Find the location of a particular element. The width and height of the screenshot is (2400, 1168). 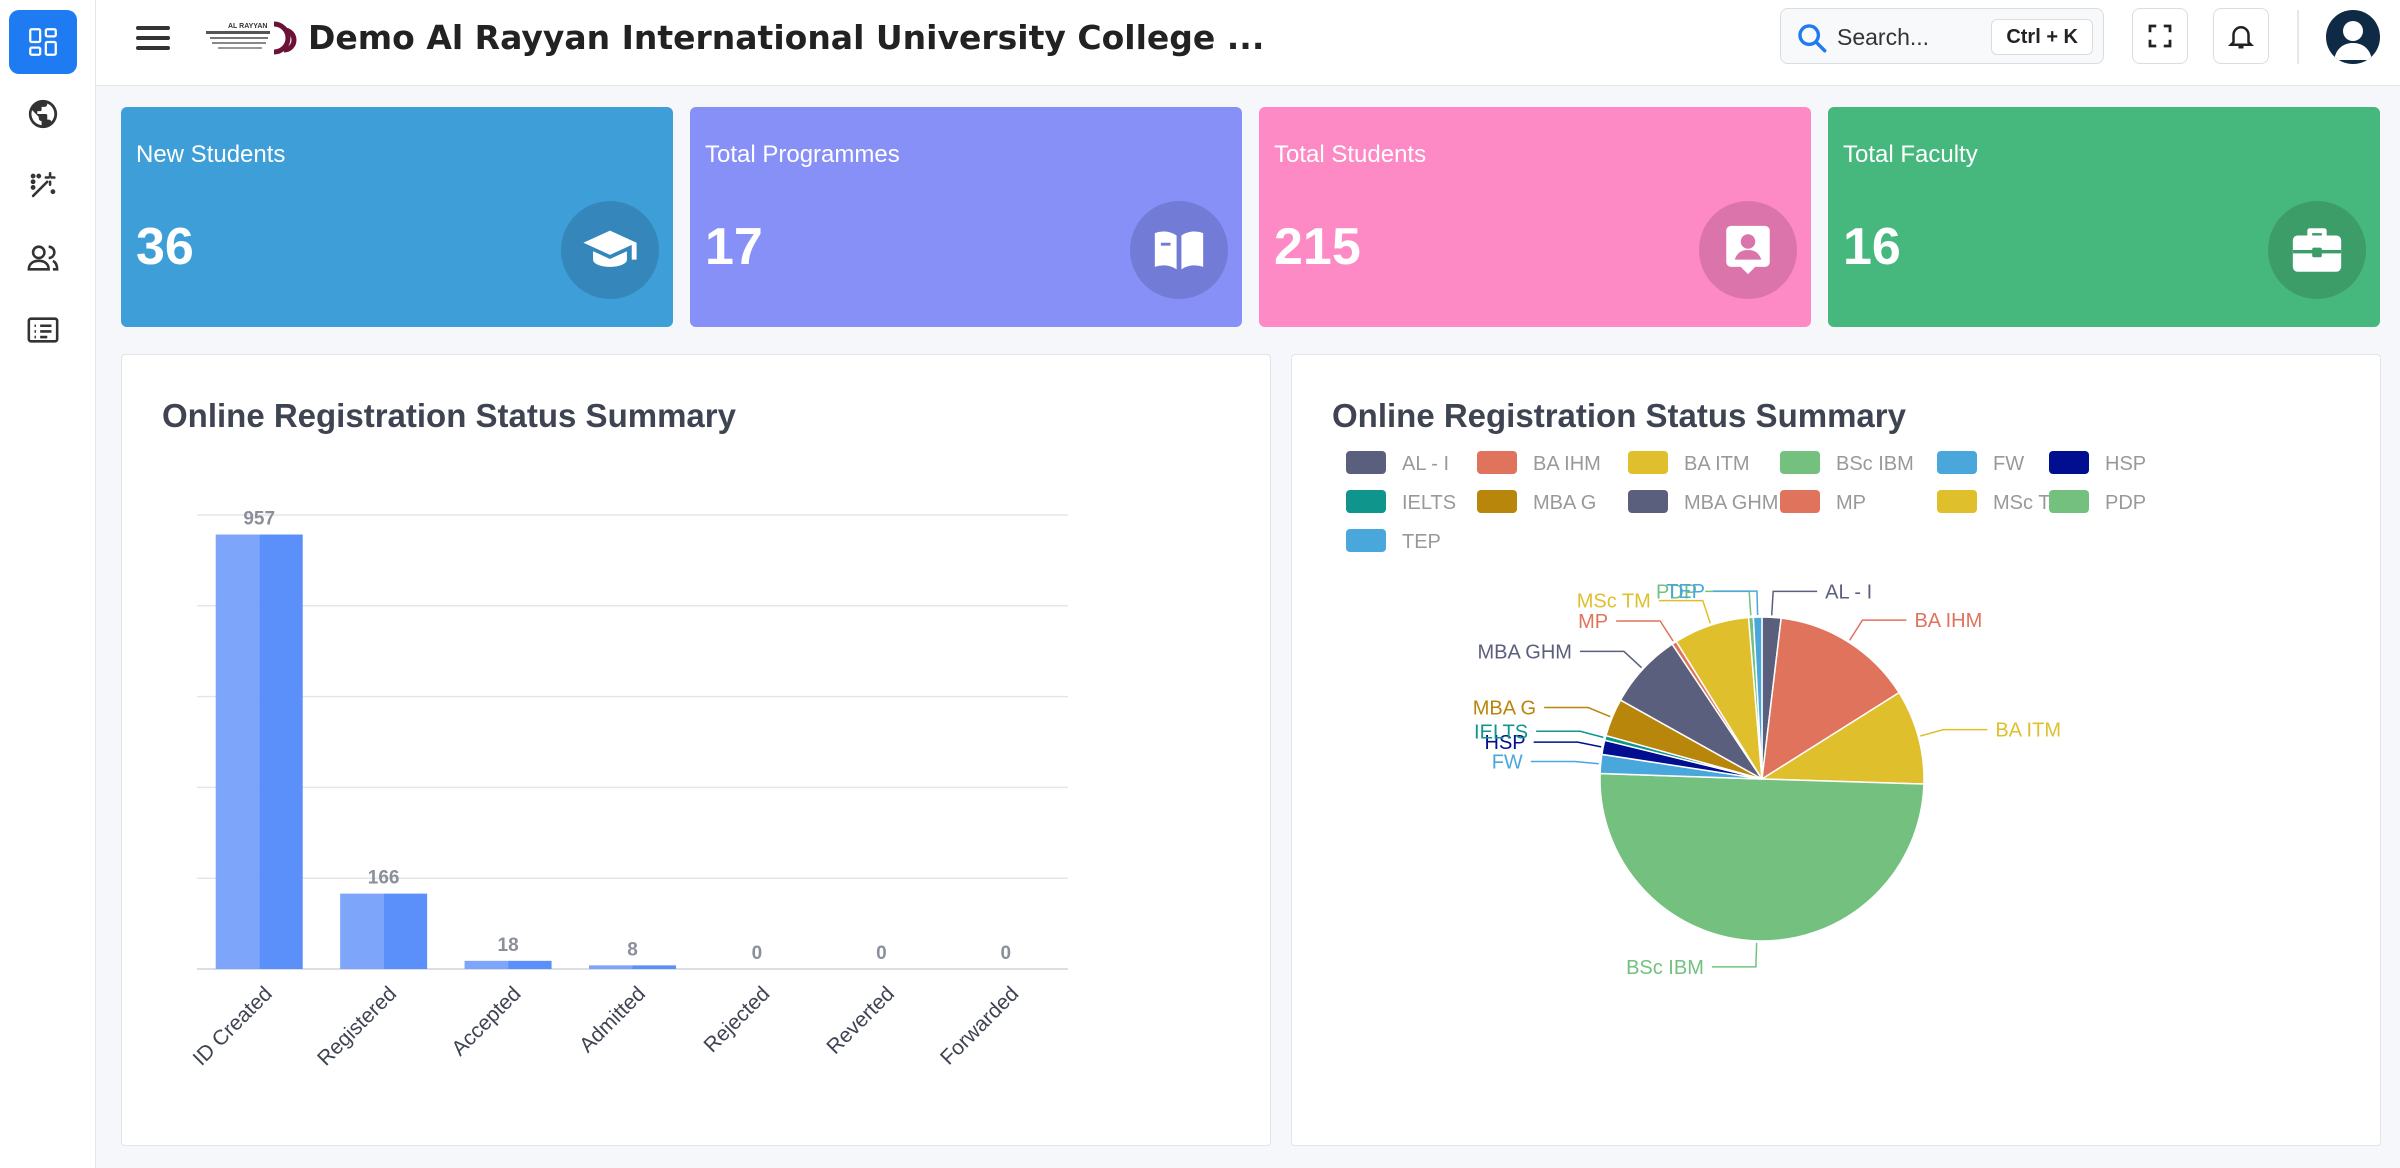

notifications-button is located at coordinates (2241, 36).